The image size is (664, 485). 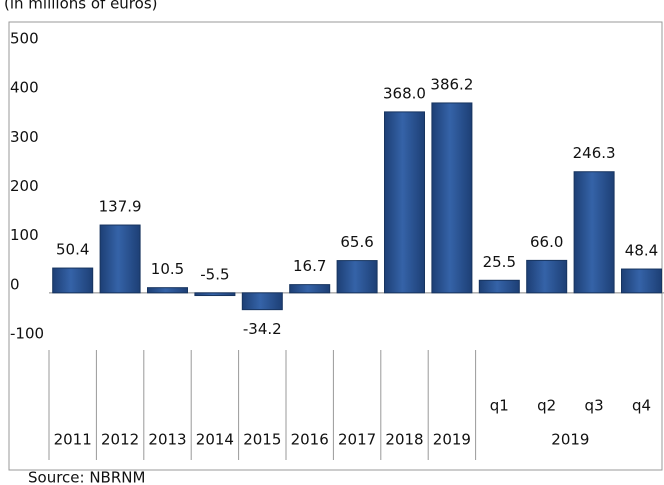 What do you see at coordinates (24, 186) in the screenshot?
I see `y-tick-label: 200` at bounding box center [24, 186].